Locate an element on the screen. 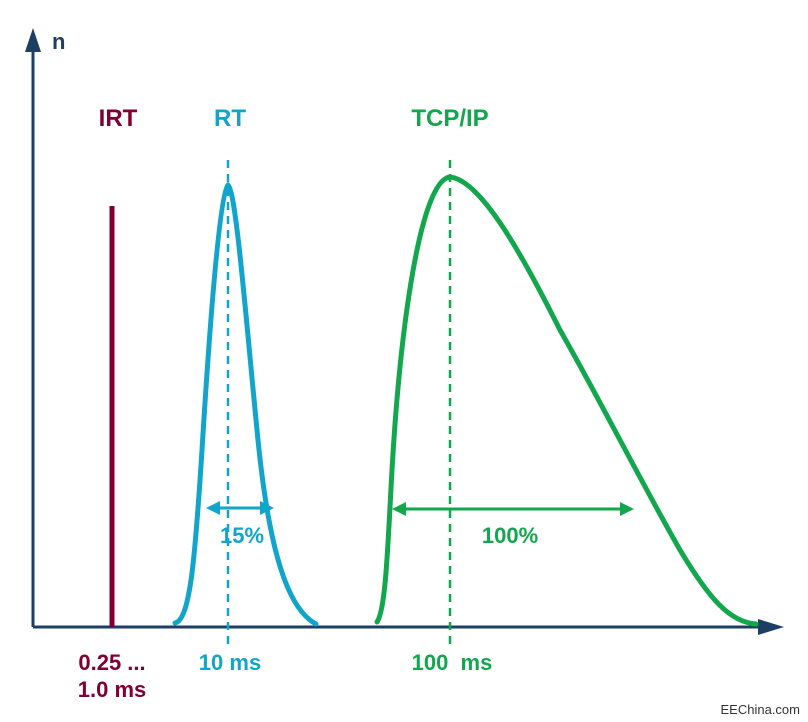 Image resolution: width=808 pixels, height=722 pixels. x-axis-arrow is located at coordinates (771, 627).